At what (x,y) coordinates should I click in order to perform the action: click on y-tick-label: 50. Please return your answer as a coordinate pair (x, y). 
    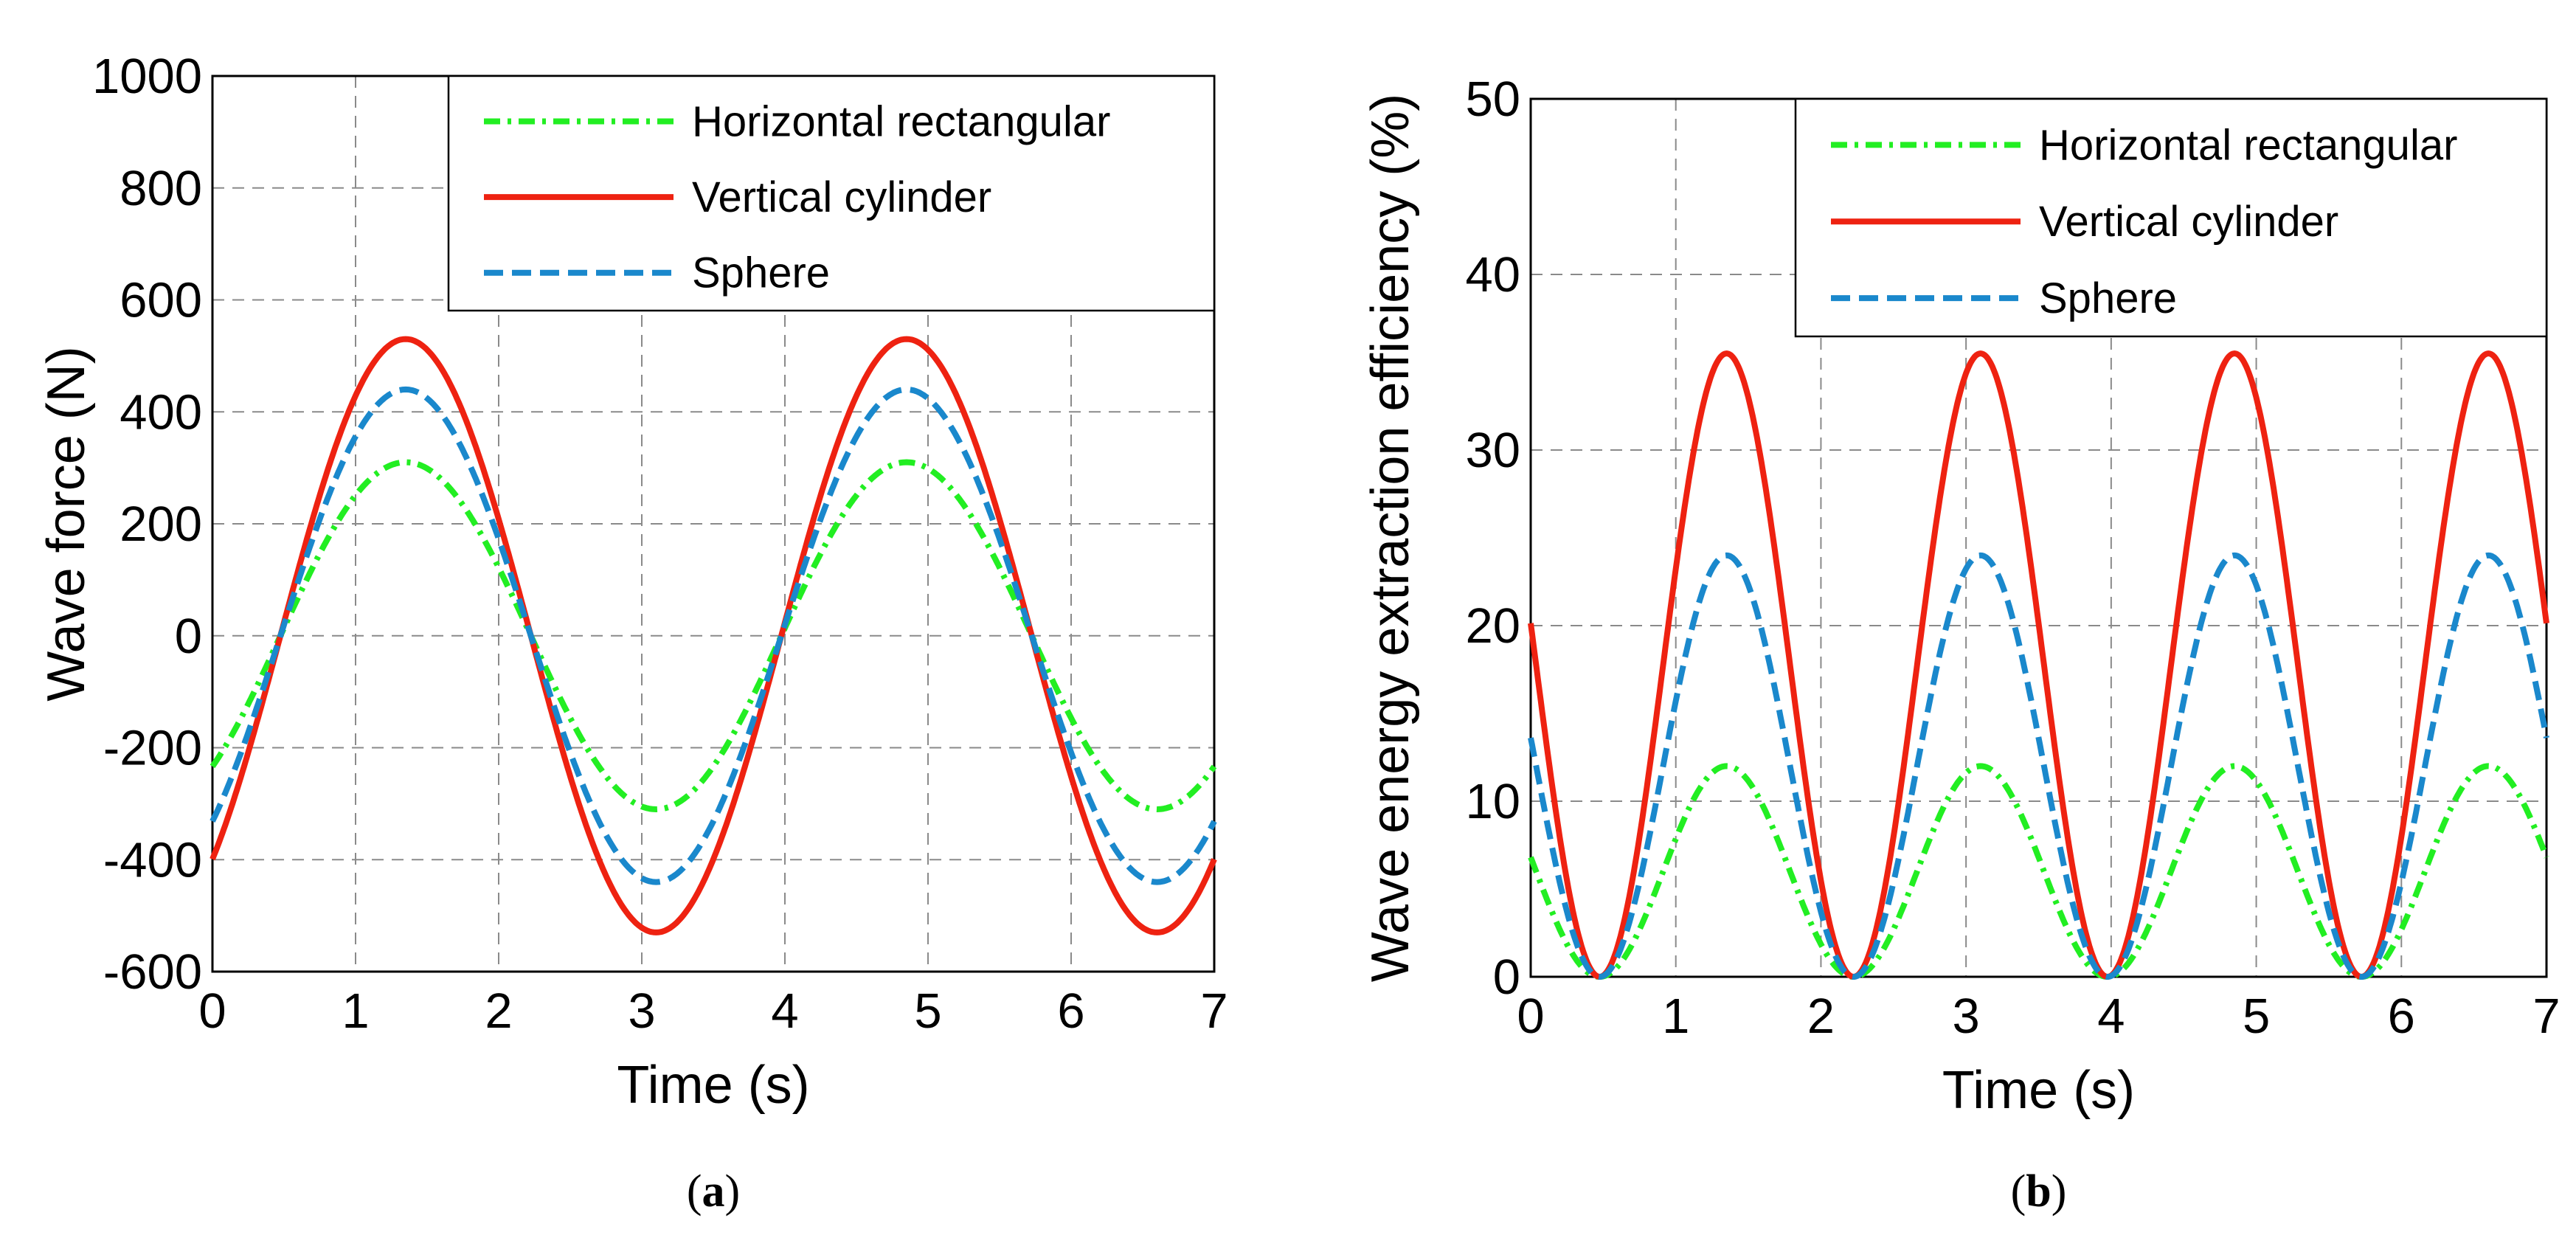
    Looking at the image, I should click on (1493, 99).